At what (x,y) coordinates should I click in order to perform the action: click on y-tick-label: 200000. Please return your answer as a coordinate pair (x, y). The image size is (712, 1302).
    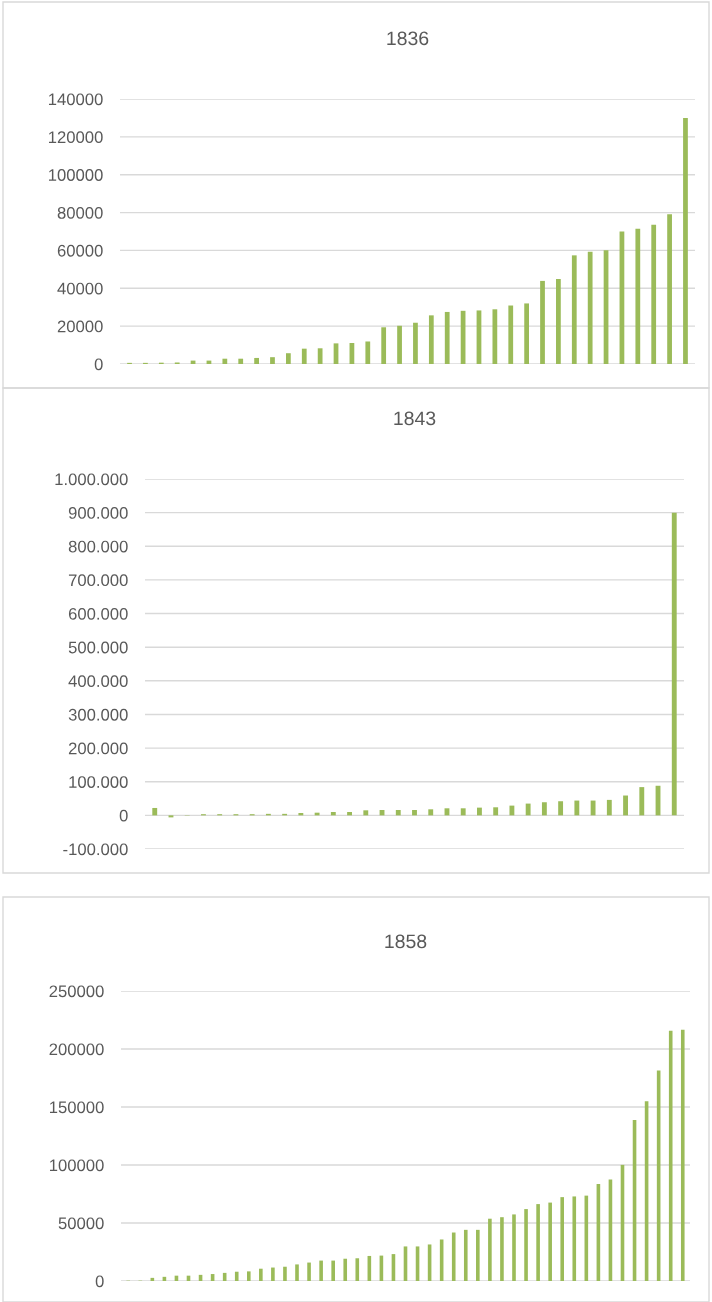
    Looking at the image, I should click on (76, 1049).